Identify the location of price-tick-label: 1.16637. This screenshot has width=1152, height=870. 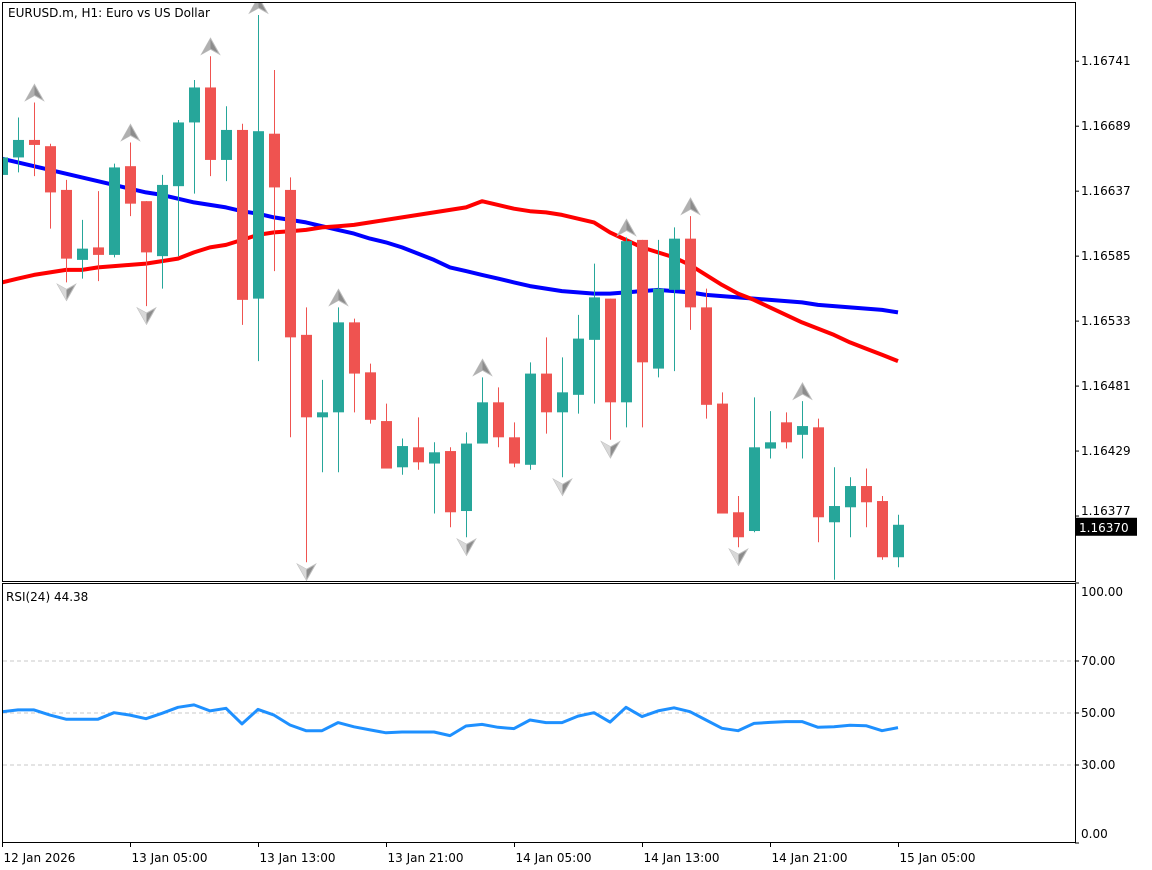
(1106, 191).